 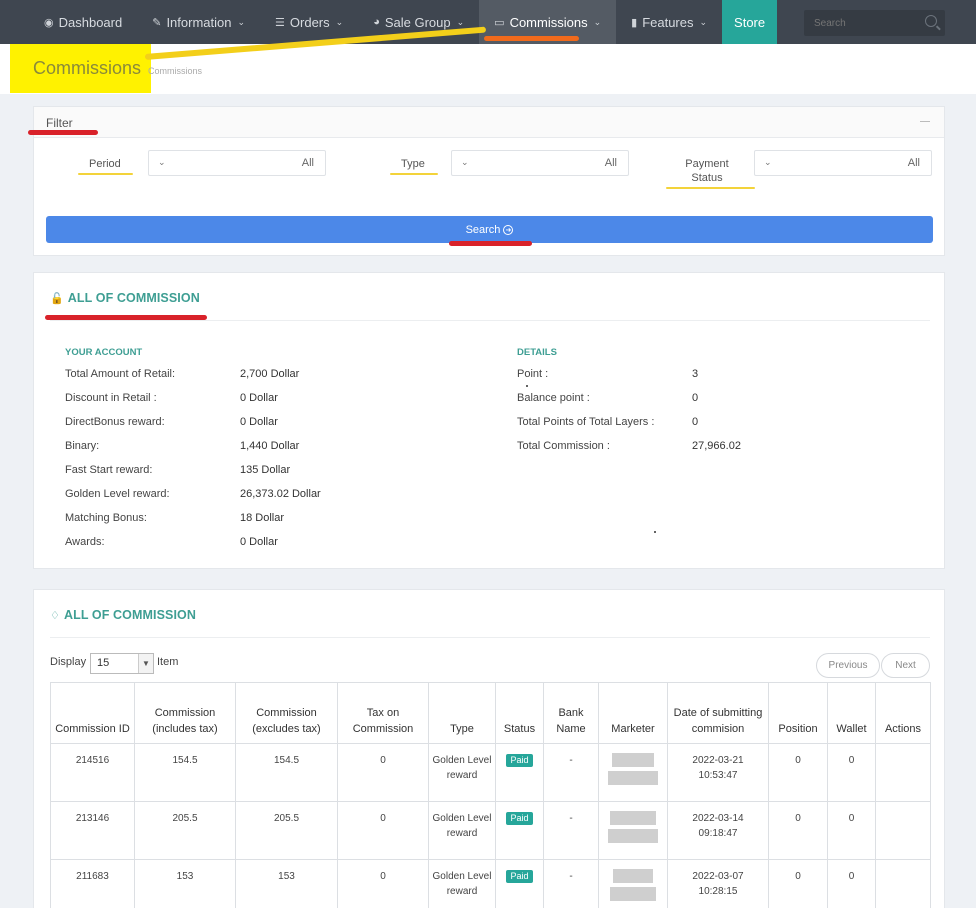 I want to click on position-cell: 0, so click(x=798, y=883).